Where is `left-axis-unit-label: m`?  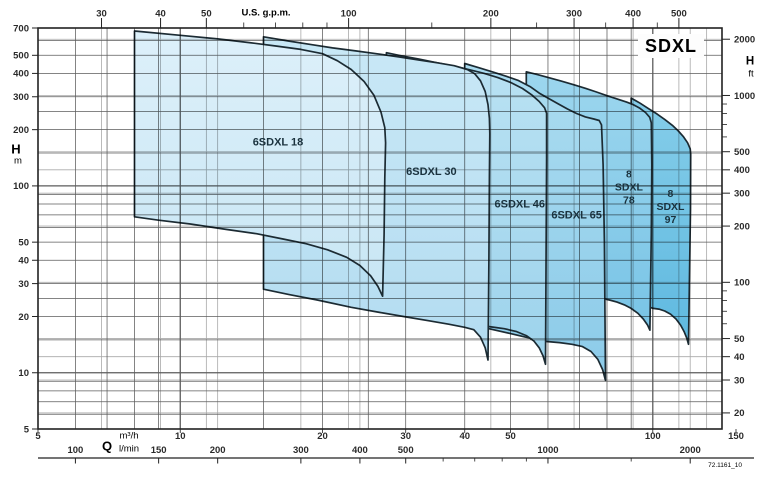 left-axis-unit-label: m is located at coordinates (18, 161).